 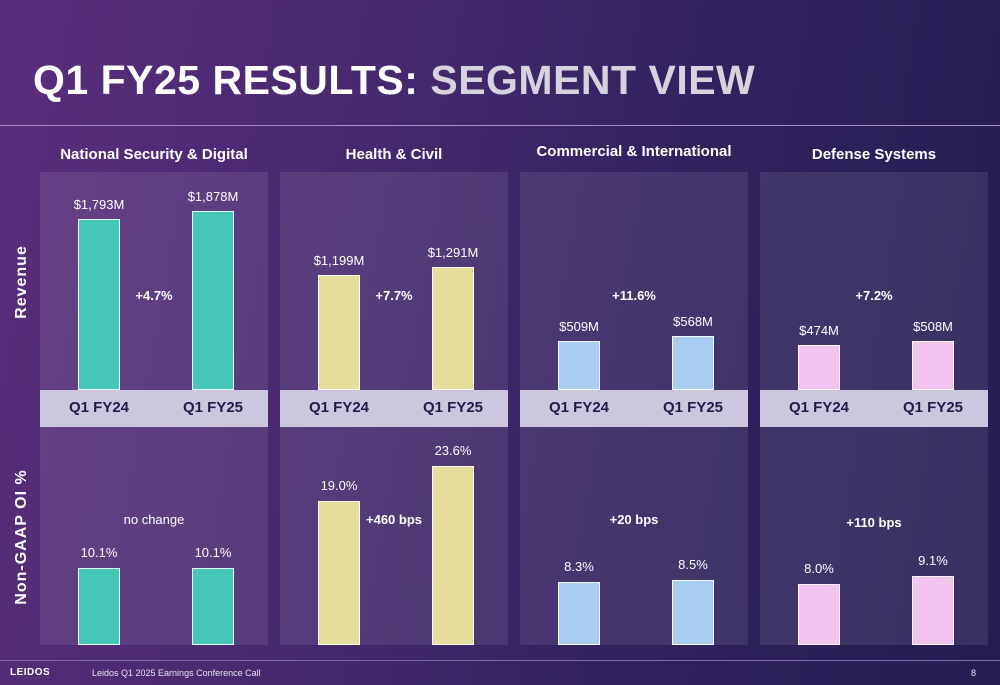 I want to click on oi-change-label: +110 bps, so click(x=874, y=522).